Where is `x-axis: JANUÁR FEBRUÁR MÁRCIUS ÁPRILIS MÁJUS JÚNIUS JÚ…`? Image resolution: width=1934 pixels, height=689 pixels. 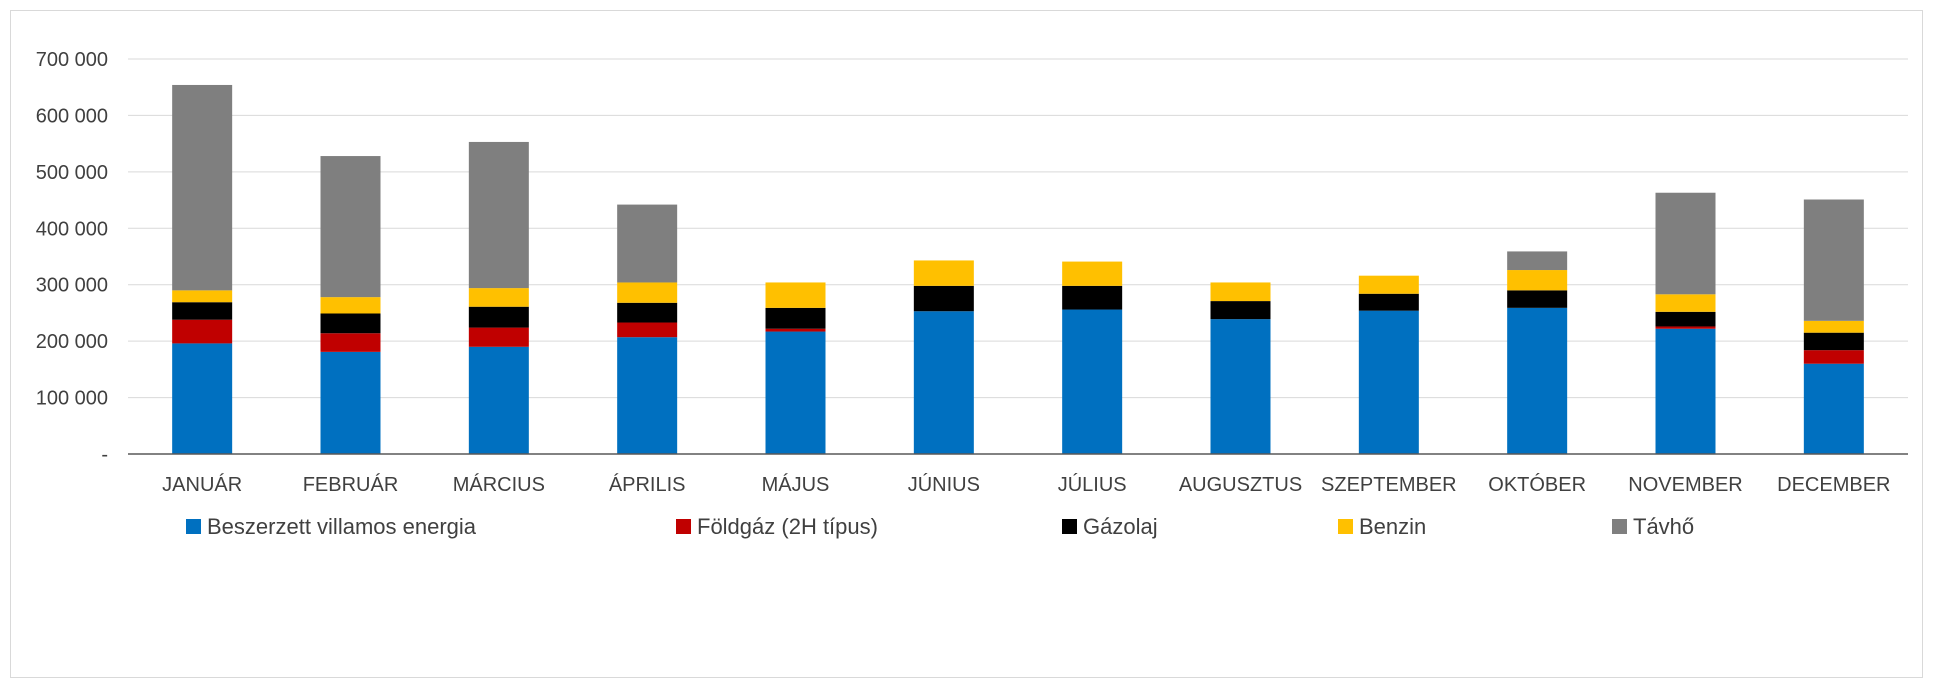 x-axis: JANUÁR FEBRUÁR MÁRCIUS ÁPRILIS MÁJUS JÚNIUS JÚ… is located at coordinates (1018, 474).